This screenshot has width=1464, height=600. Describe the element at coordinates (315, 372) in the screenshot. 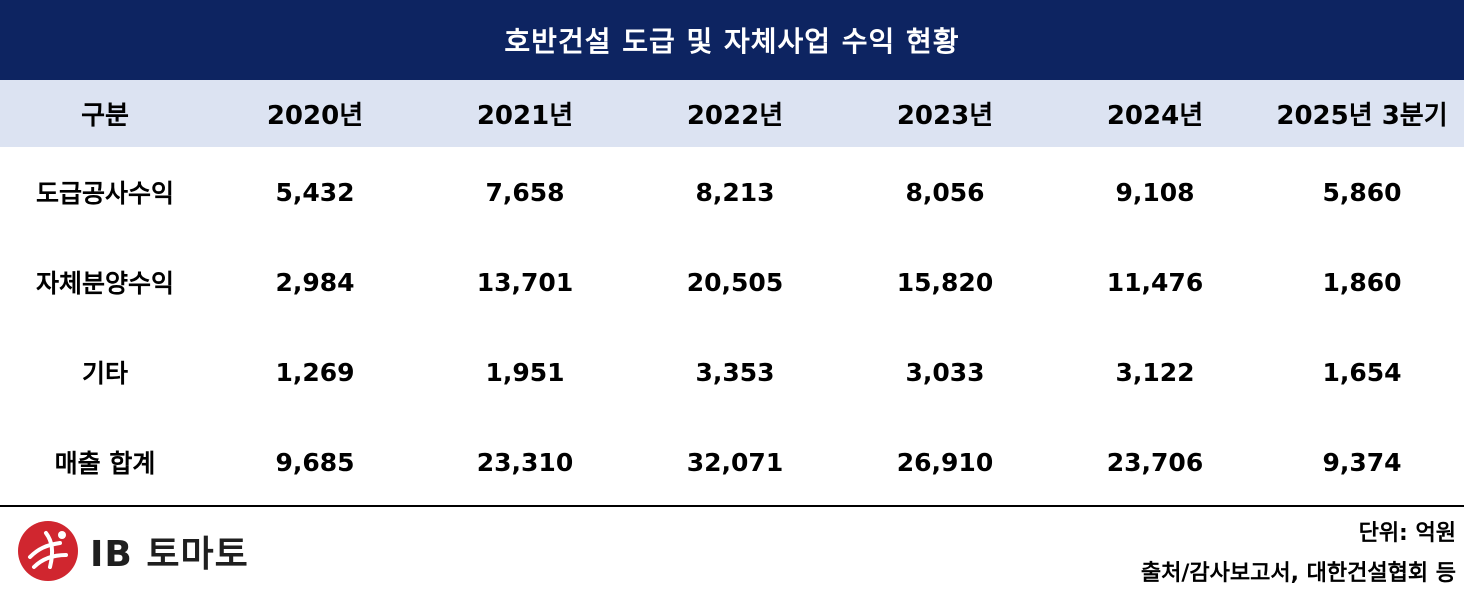

I see `table-cell: 1,269` at that location.